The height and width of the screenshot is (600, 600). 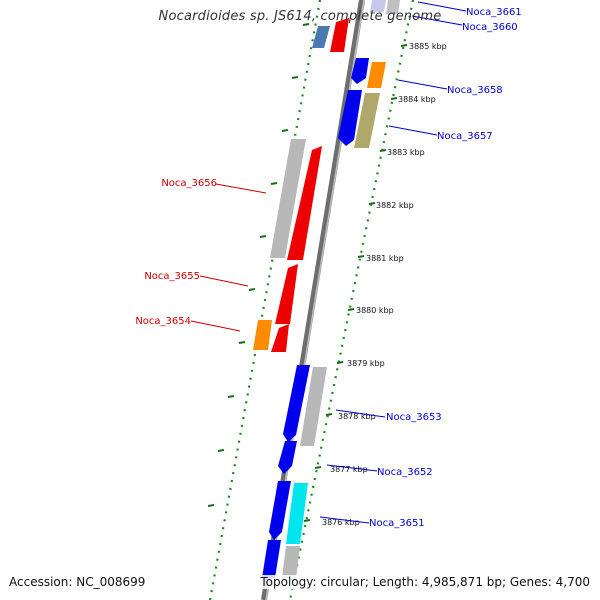 What do you see at coordinates (417, 99) in the screenshot?
I see `tick-label: 3884 kbp` at bounding box center [417, 99].